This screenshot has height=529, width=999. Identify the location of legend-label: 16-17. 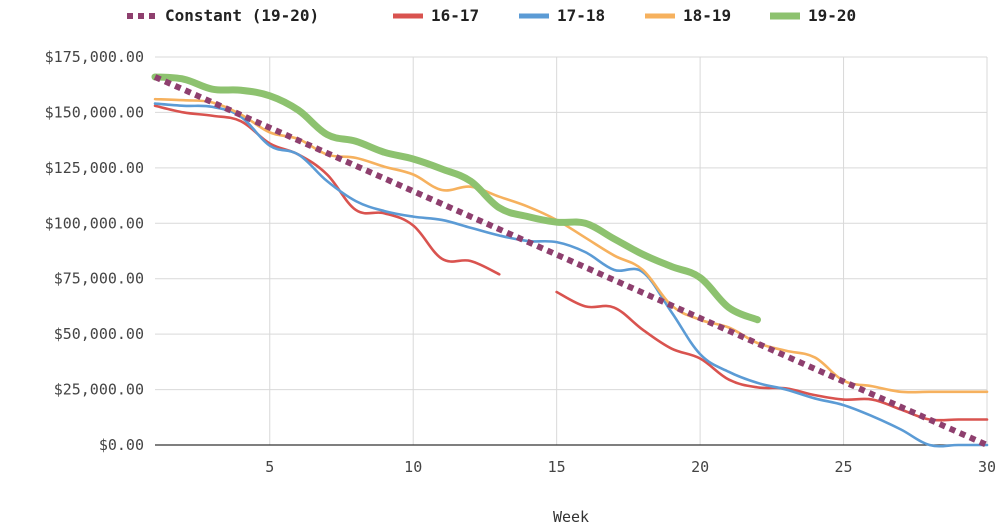
(455, 15).